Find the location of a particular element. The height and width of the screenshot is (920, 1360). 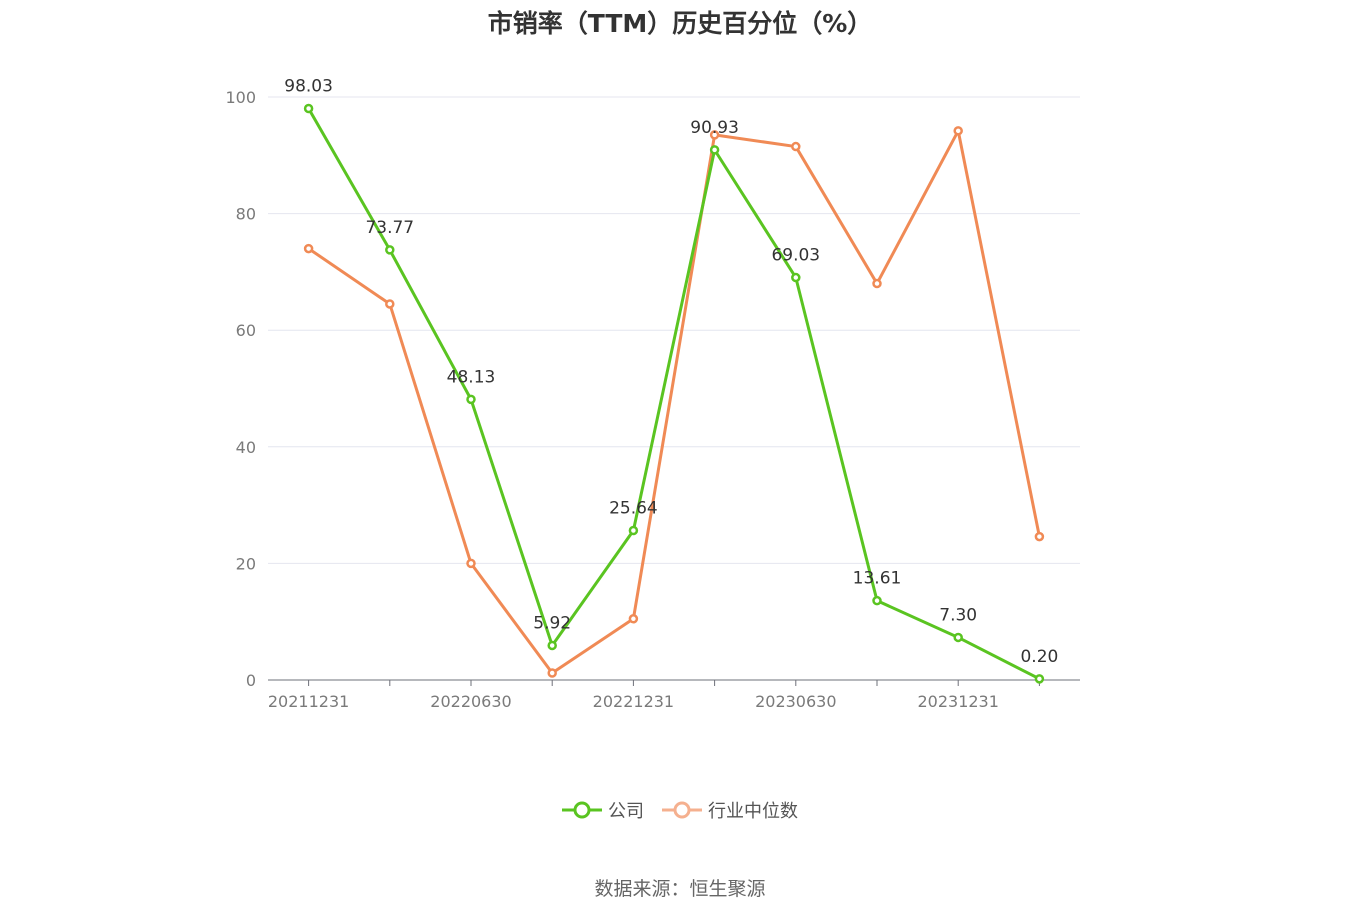

legend-industry-marker-icon is located at coordinates (682, 810).